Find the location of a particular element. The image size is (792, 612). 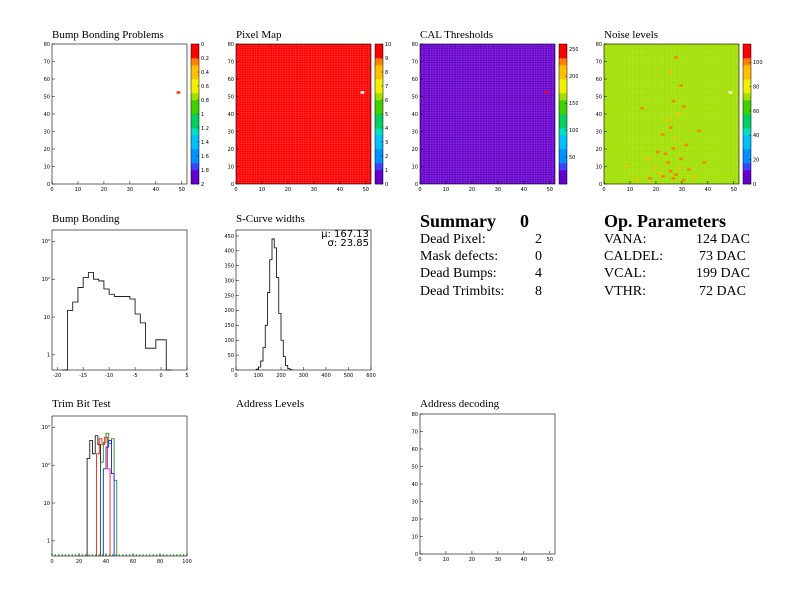

op-param-label: VTHR: is located at coordinates (625, 291).